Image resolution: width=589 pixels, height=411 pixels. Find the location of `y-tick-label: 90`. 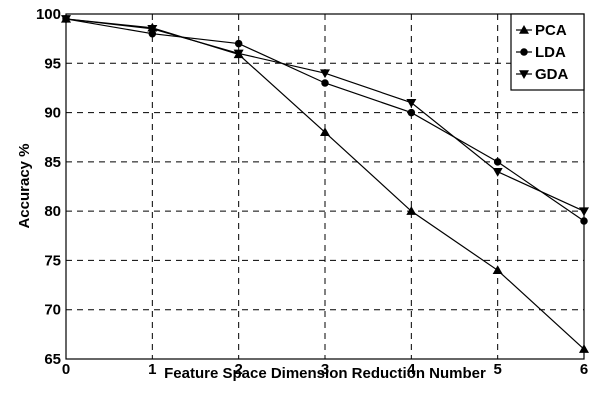

y-tick-label: 90 is located at coordinates (52, 113).